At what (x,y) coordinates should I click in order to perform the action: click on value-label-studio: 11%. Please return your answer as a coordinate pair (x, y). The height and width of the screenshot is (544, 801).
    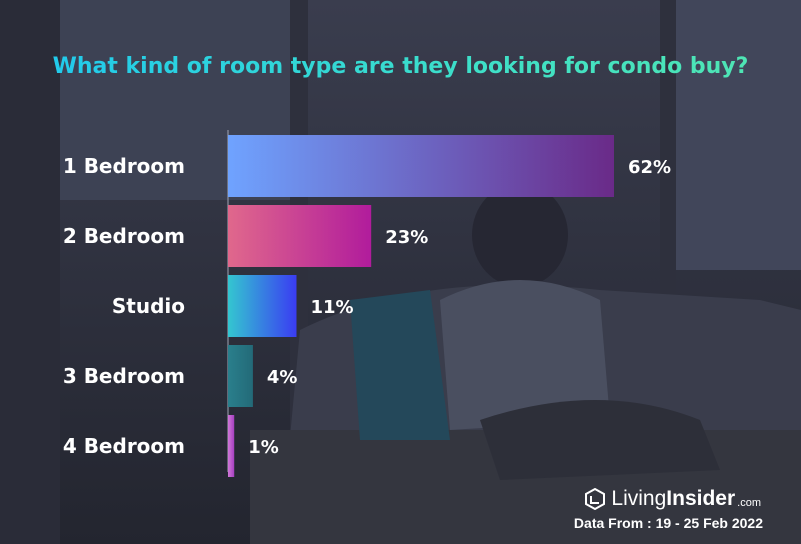
    Looking at the image, I should click on (331, 307).